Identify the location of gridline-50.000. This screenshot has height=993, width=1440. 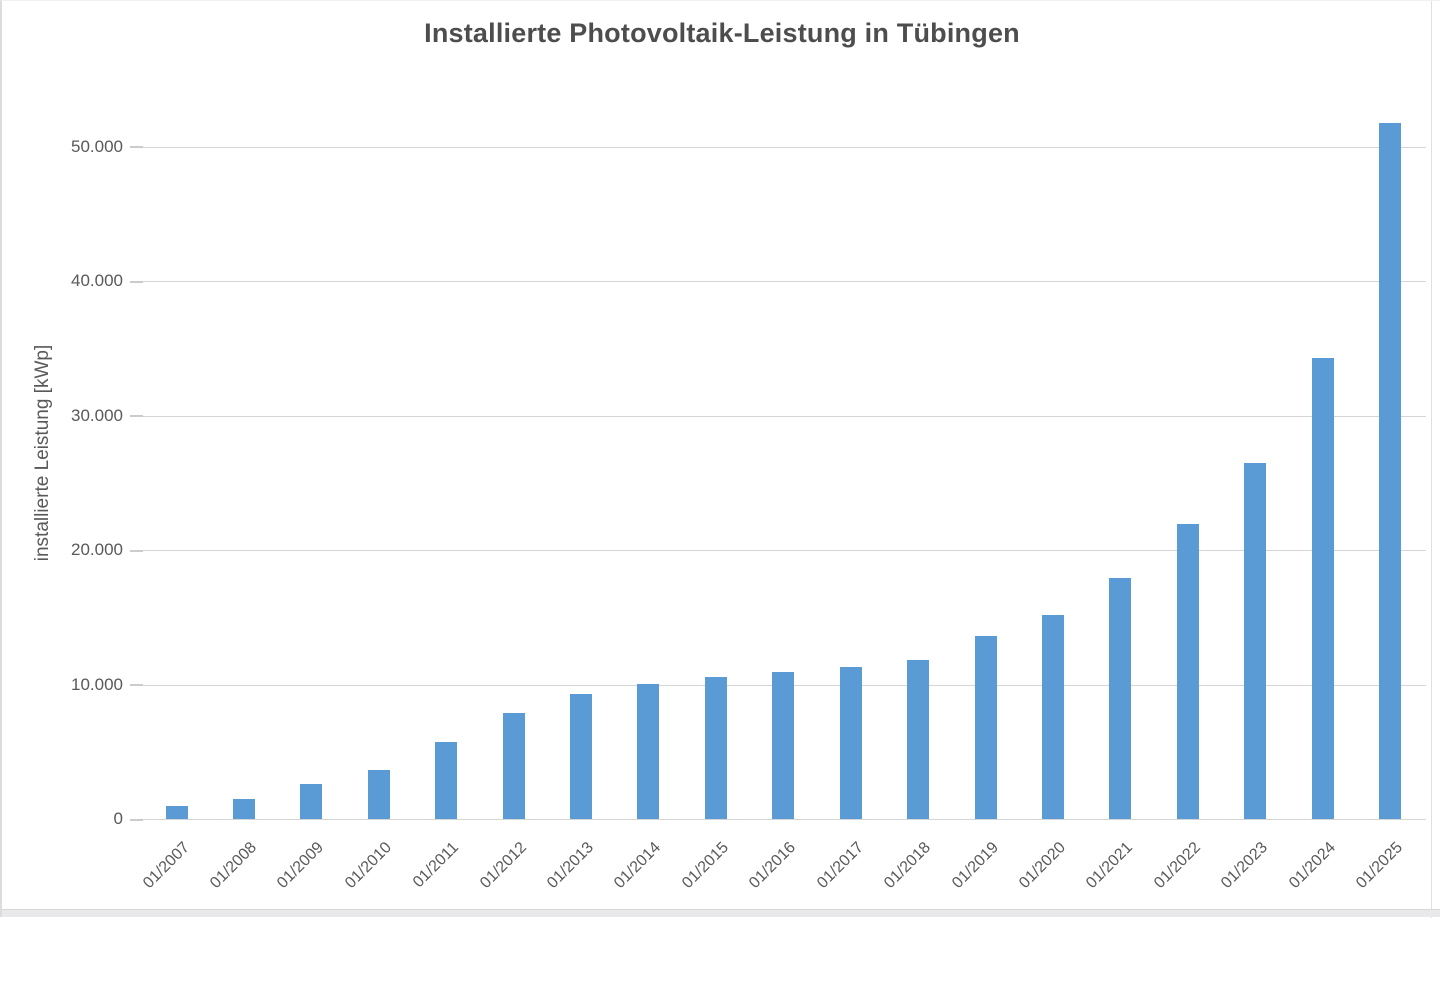
(784, 147).